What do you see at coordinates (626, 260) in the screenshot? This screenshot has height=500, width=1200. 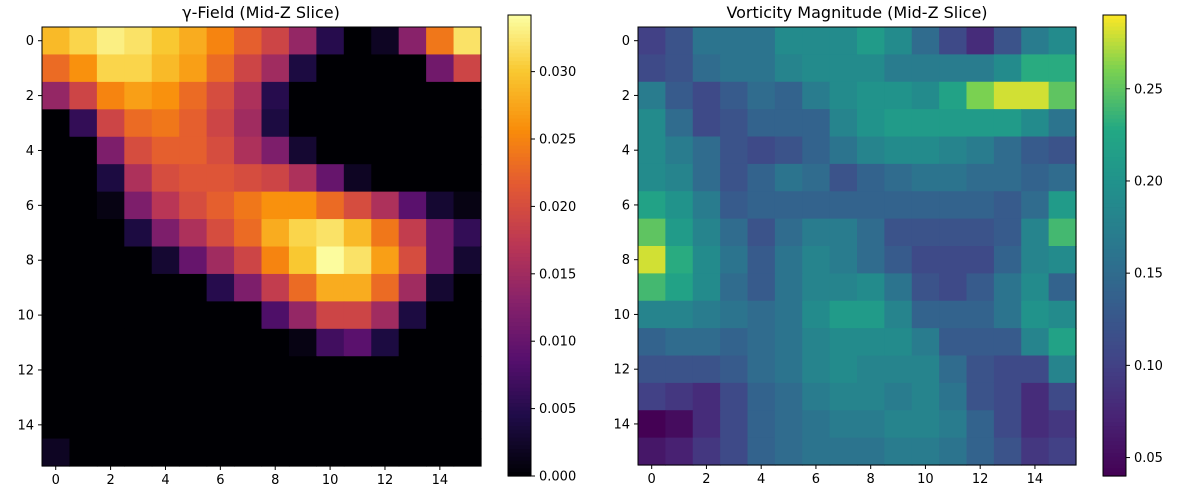 I see `y-tick-label: 8` at bounding box center [626, 260].